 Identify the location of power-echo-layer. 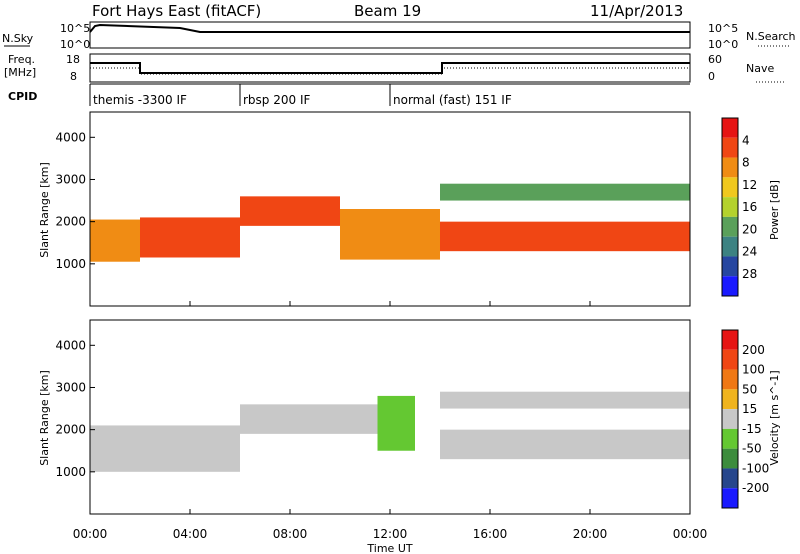
(390, 222).